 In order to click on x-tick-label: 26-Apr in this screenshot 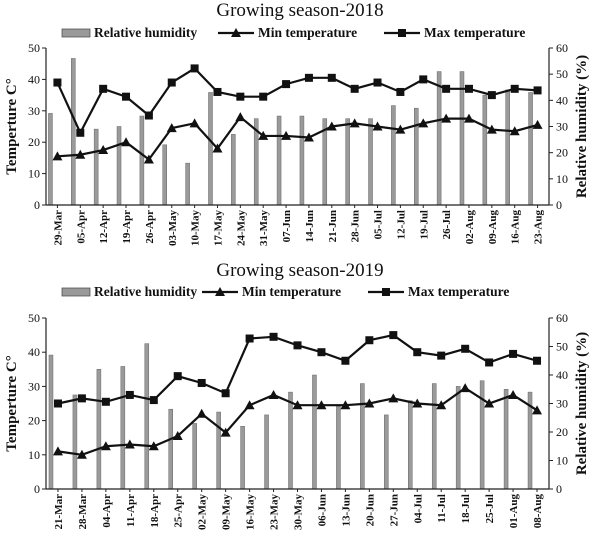, I will do `click(150, 227)`.